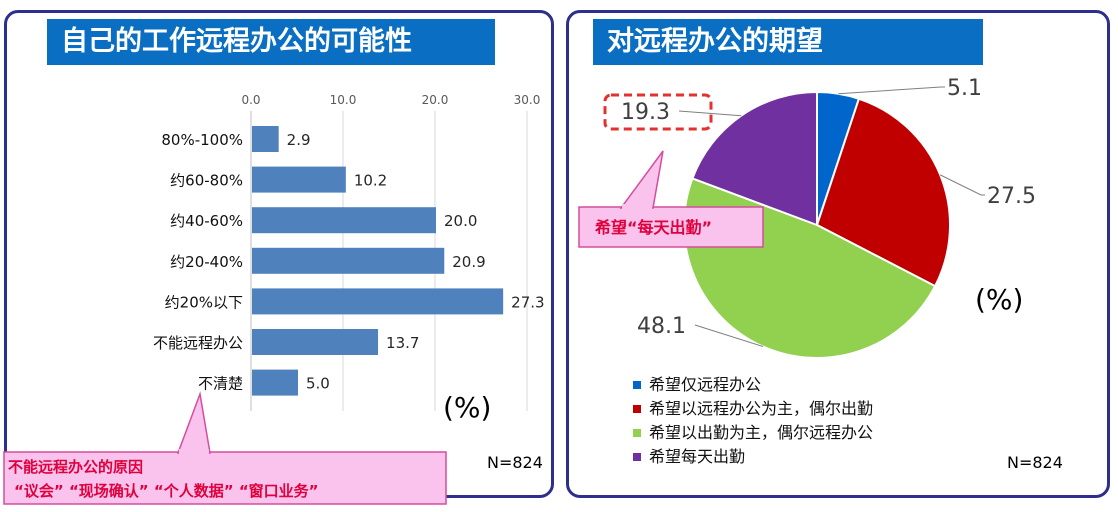 This screenshot has width=1118, height=512. I want to click on right-chart-title: 对远程办公的期望, so click(788, 42).